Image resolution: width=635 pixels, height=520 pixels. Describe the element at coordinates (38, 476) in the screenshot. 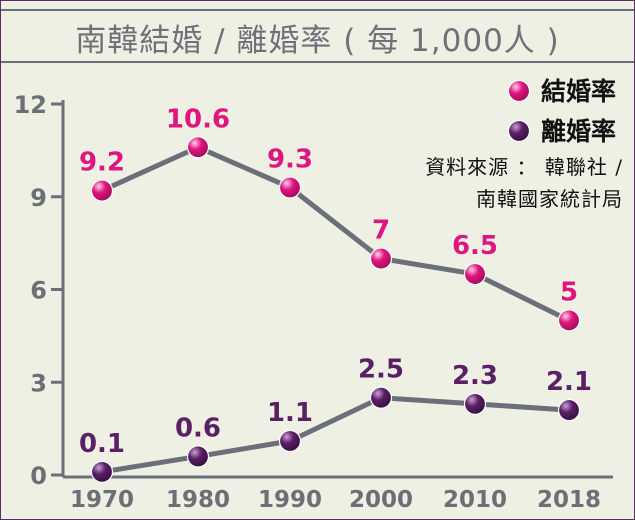

I see `y-tick-label: 0` at that location.